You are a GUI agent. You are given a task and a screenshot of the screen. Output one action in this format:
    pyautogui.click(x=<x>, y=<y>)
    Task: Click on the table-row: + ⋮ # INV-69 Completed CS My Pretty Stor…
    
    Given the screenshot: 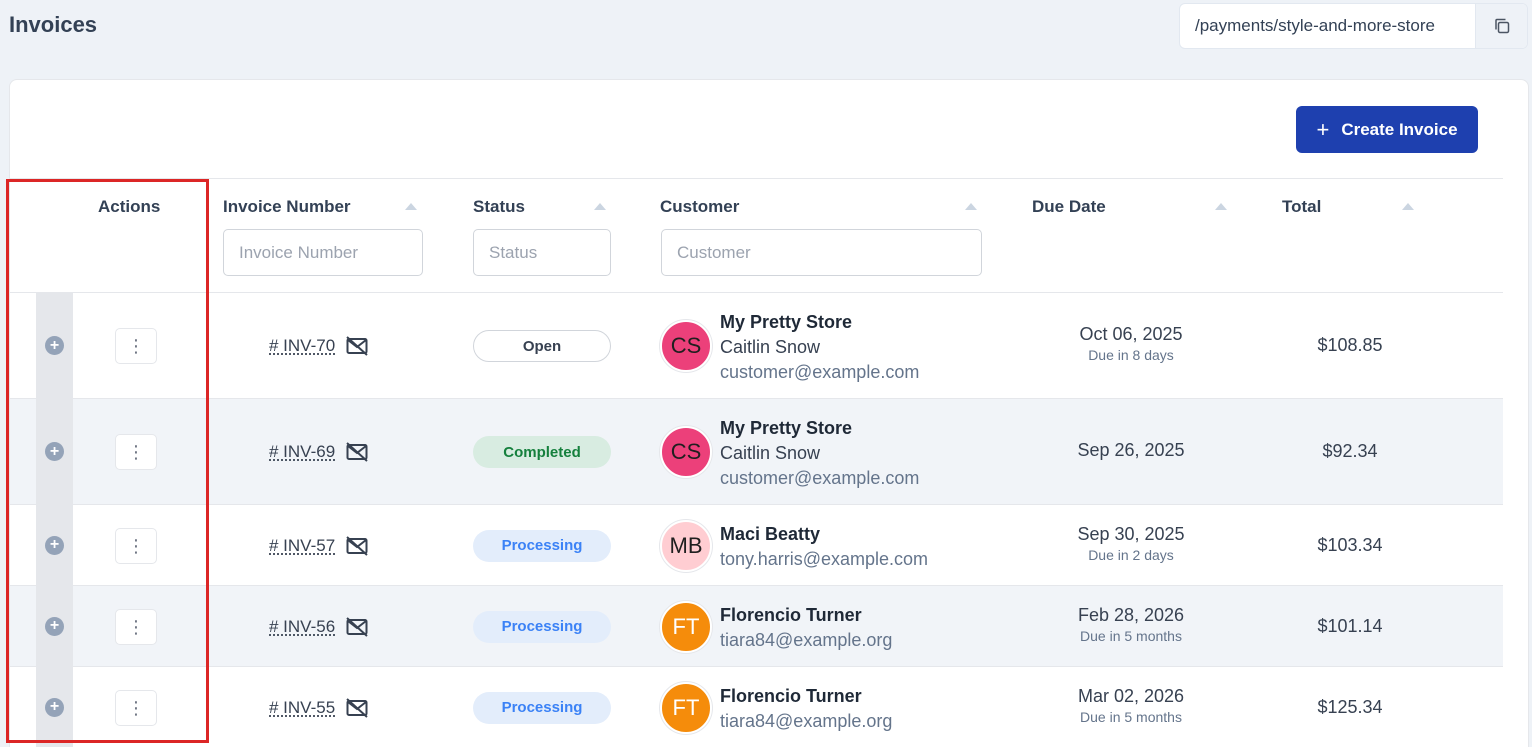 What is the action you would take?
    pyautogui.click(x=756, y=452)
    